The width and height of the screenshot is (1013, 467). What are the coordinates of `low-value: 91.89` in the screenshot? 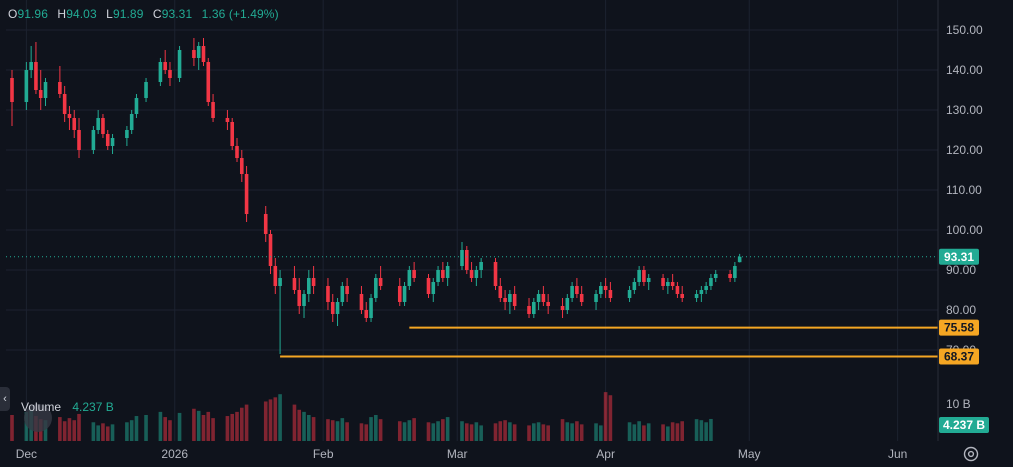 It's located at (128, 14).